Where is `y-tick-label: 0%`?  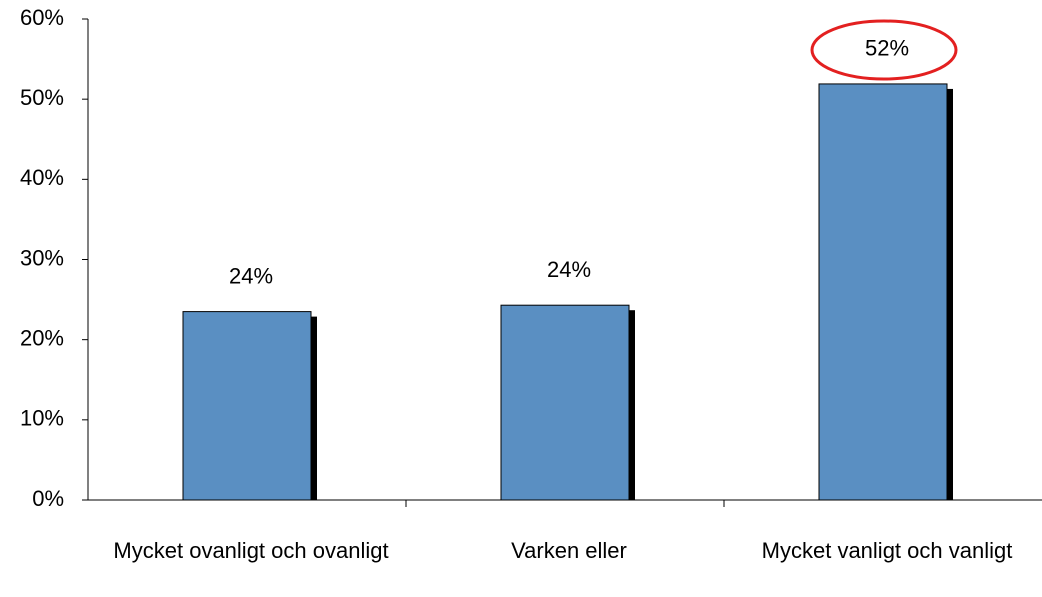
y-tick-label: 0% is located at coordinates (48, 498).